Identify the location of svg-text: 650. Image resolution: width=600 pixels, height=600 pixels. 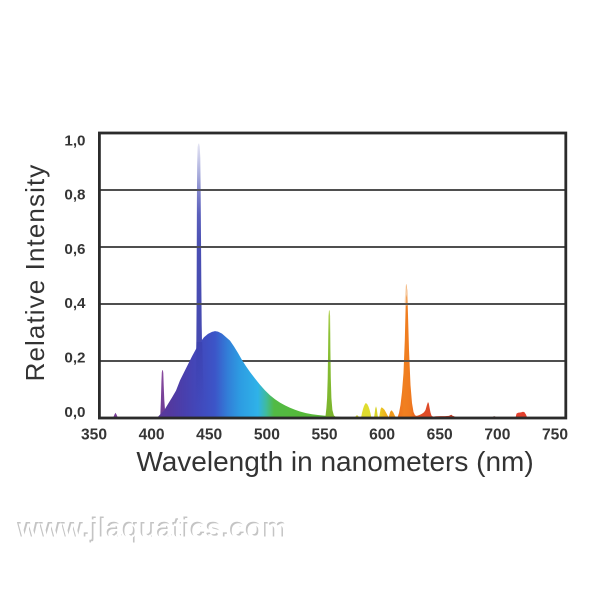
(440, 435).